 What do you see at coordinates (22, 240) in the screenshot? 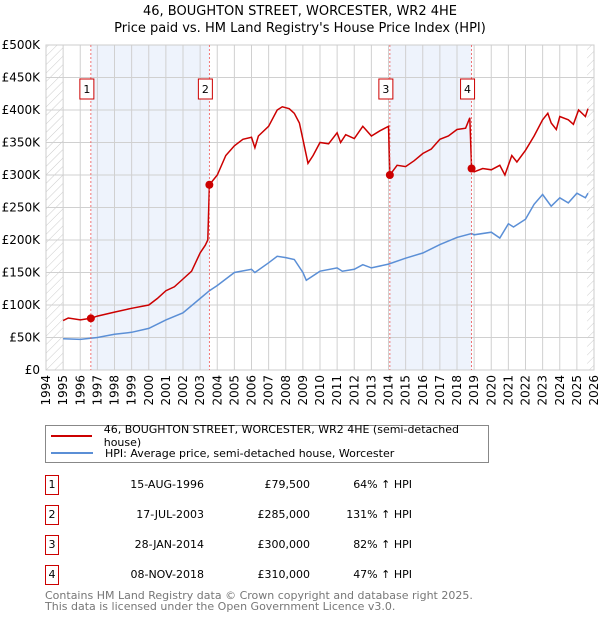
I see `y-tick-label: £200K` at bounding box center [22, 240].